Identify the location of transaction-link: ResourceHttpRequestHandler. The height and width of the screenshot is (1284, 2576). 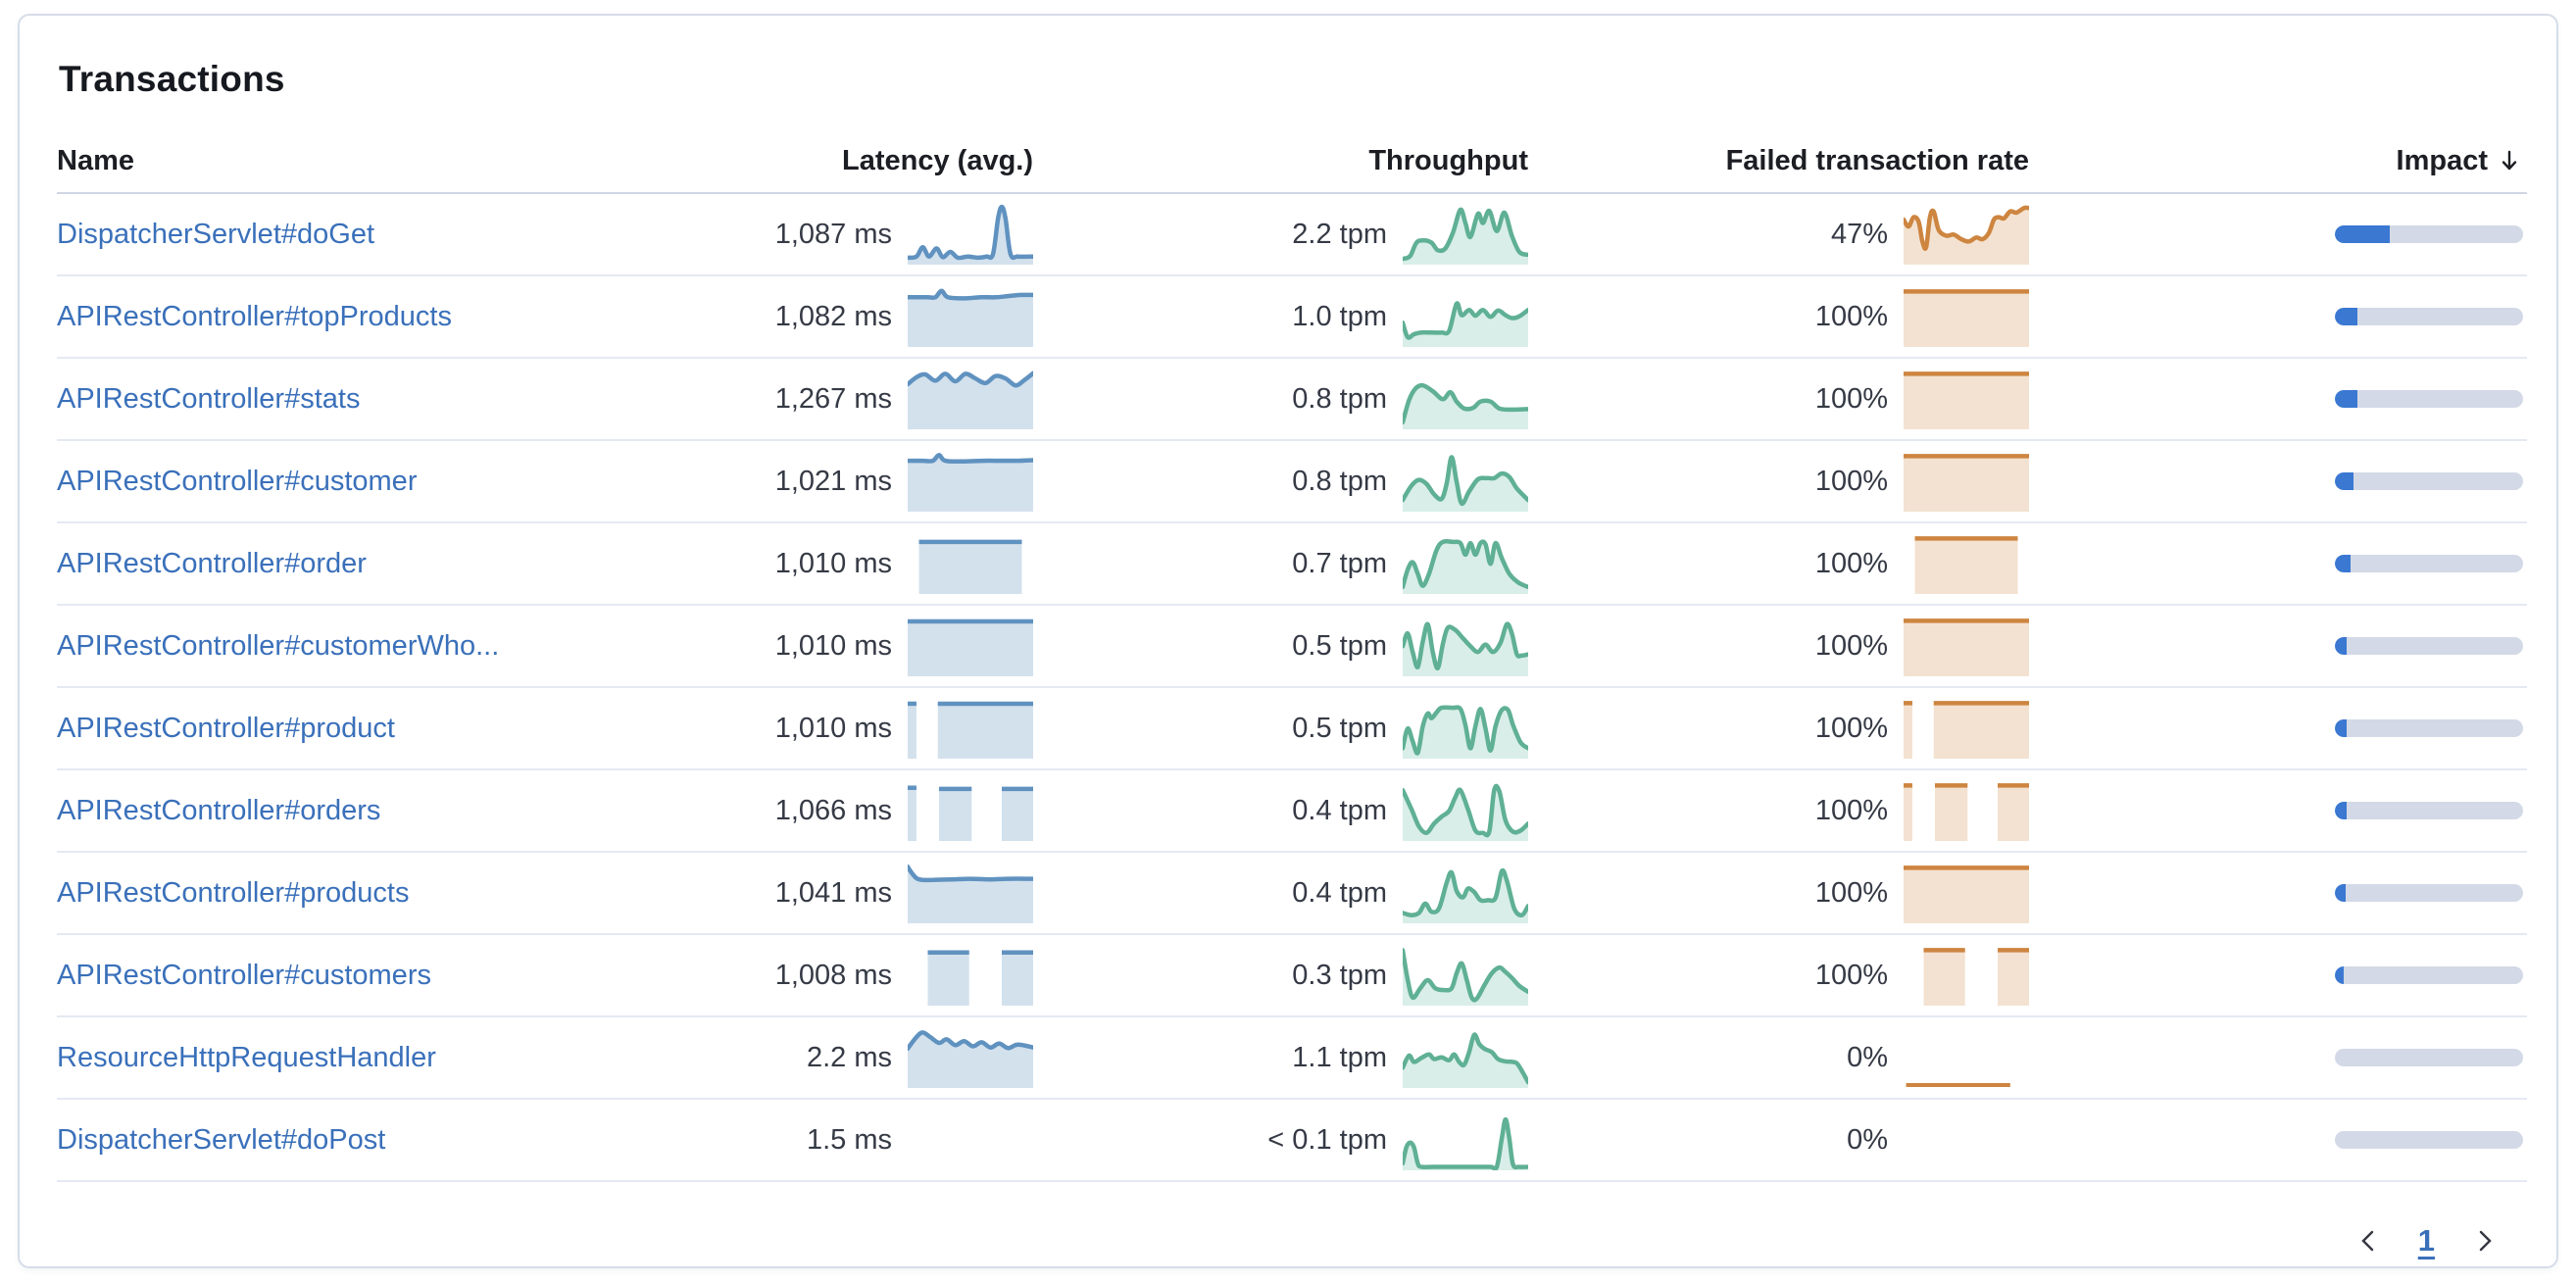
(246, 1057).